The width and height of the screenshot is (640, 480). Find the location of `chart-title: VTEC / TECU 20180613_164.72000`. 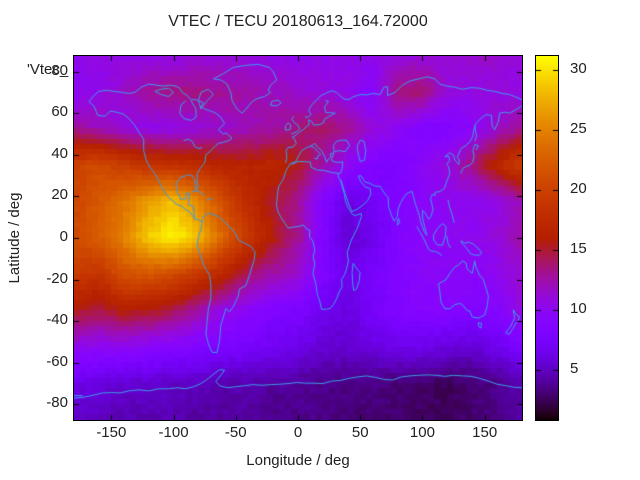

chart-title: VTEC / TECU 20180613_164.72000 is located at coordinates (298, 21).